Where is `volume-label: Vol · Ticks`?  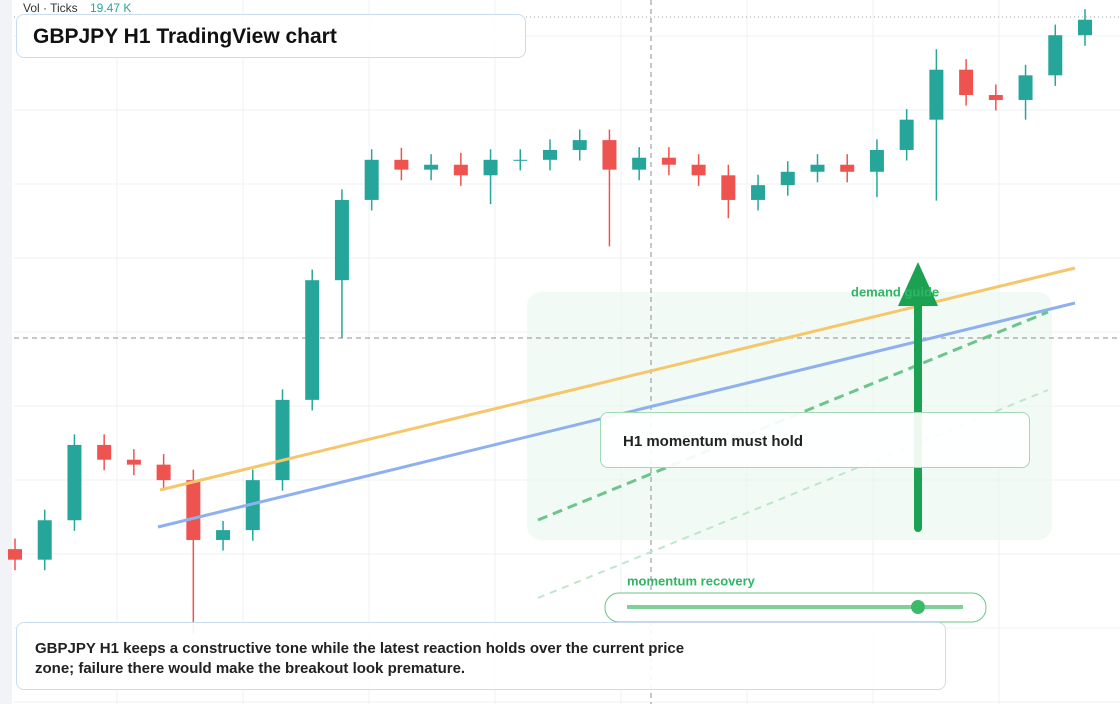 volume-label: Vol · Ticks is located at coordinates (50, 8).